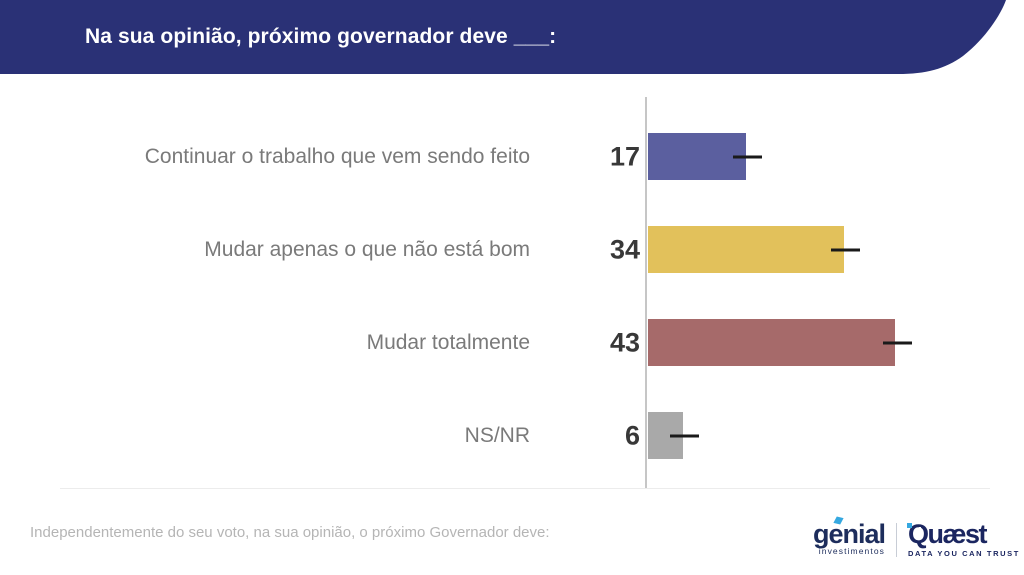  What do you see at coordinates (497, 435) in the screenshot?
I see `category-label: NS/NR` at bounding box center [497, 435].